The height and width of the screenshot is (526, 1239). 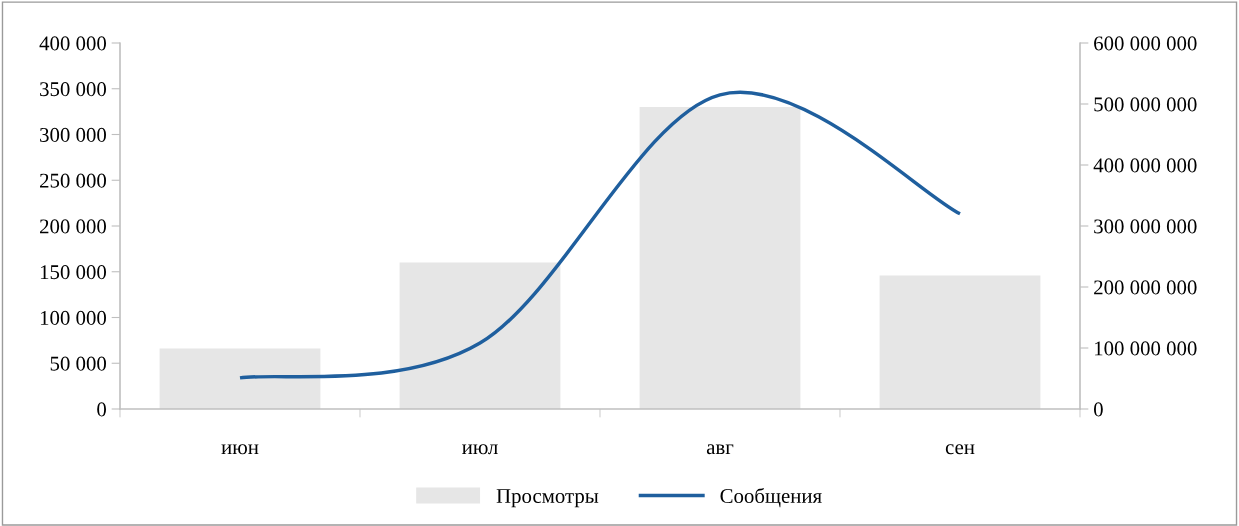 What do you see at coordinates (720, 449) in the screenshot?
I see `x-tick-label: авг` at bounding box center [720, 449].